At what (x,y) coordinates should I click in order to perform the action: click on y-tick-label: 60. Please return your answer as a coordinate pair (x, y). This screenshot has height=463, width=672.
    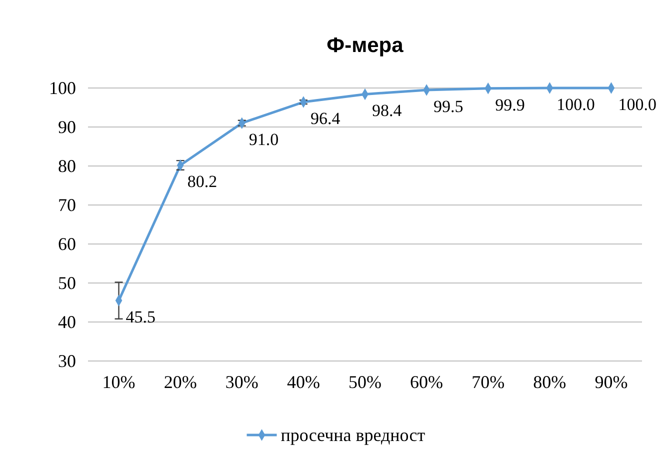
    Looking at the image, I should click on (67, 244).